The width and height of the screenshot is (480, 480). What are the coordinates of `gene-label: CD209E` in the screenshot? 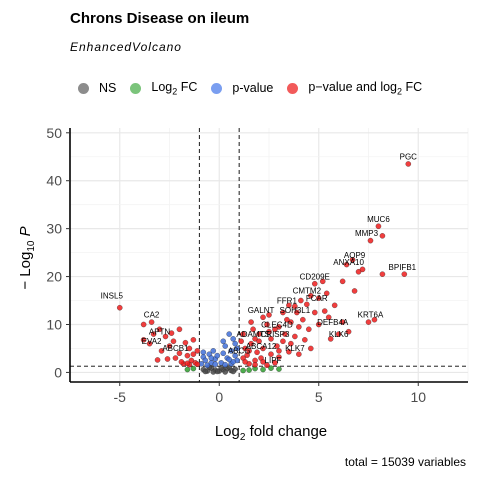 It's located at (315, 276).